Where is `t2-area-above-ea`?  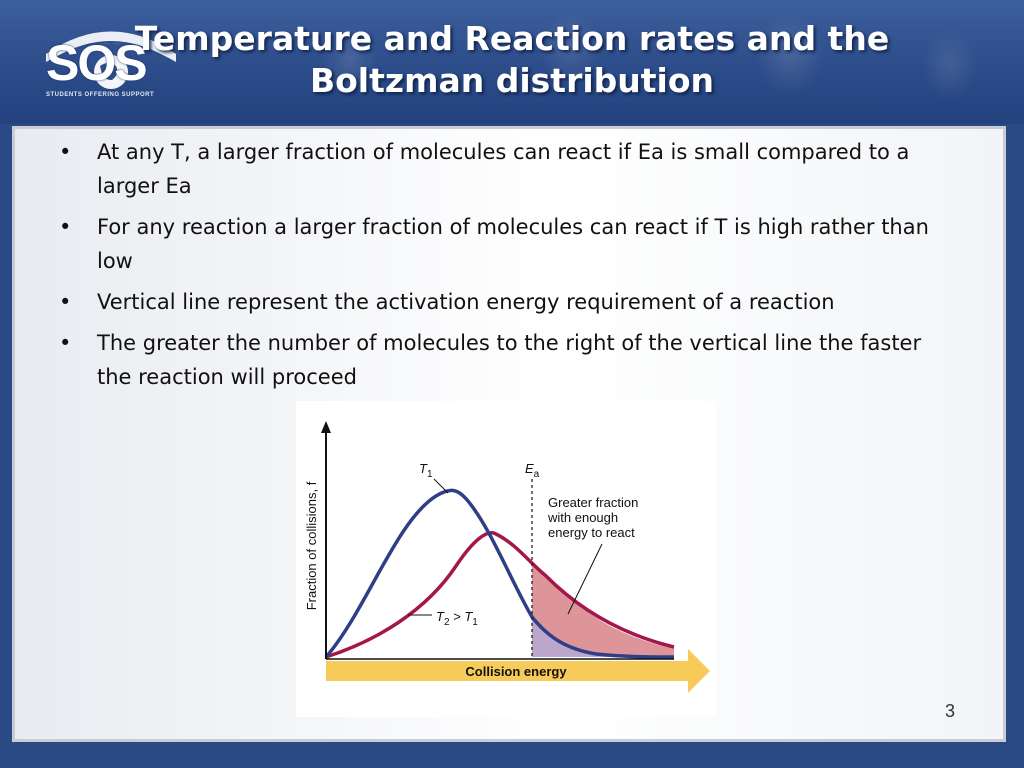
t2-area-above-ea is located at coordinates (603, 610).